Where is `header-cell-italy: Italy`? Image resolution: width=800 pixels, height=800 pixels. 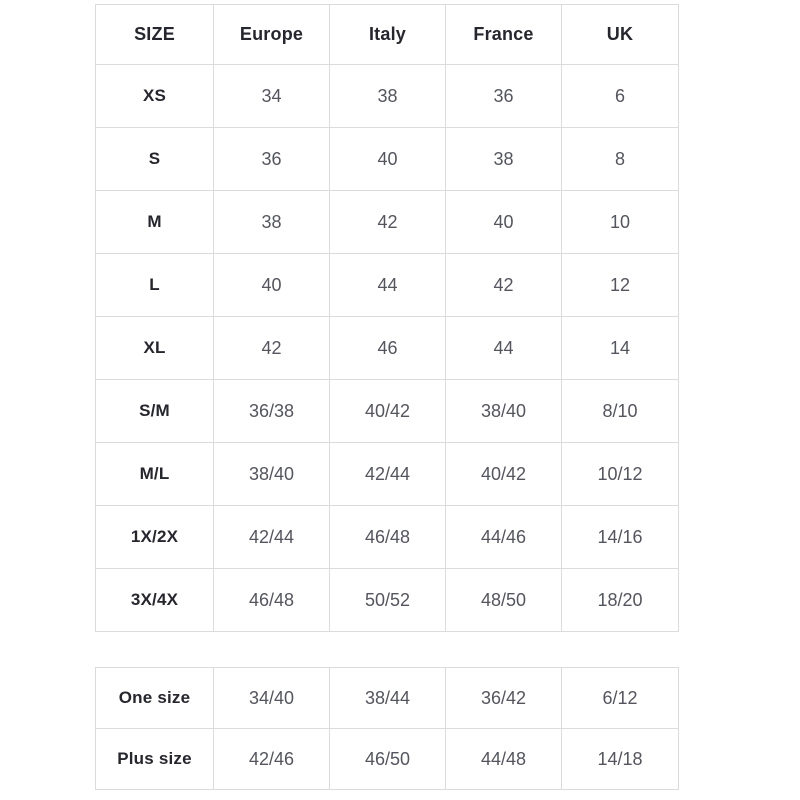 header-cell-italy: Italy is located at coordinates (387, 34).